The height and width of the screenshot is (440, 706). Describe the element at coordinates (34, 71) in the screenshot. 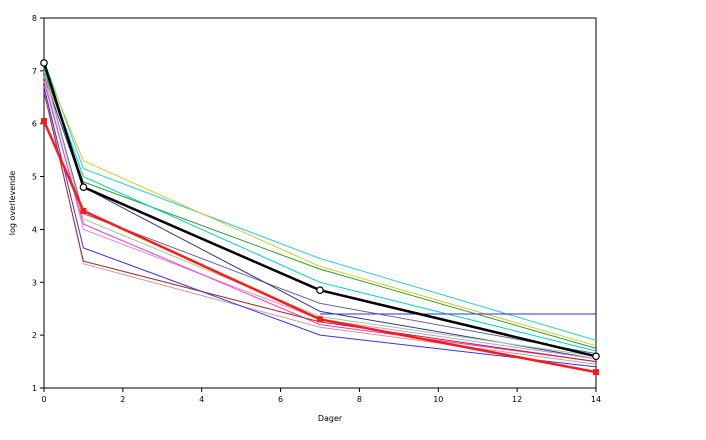

I see `y-tick-label: 7` at that location.